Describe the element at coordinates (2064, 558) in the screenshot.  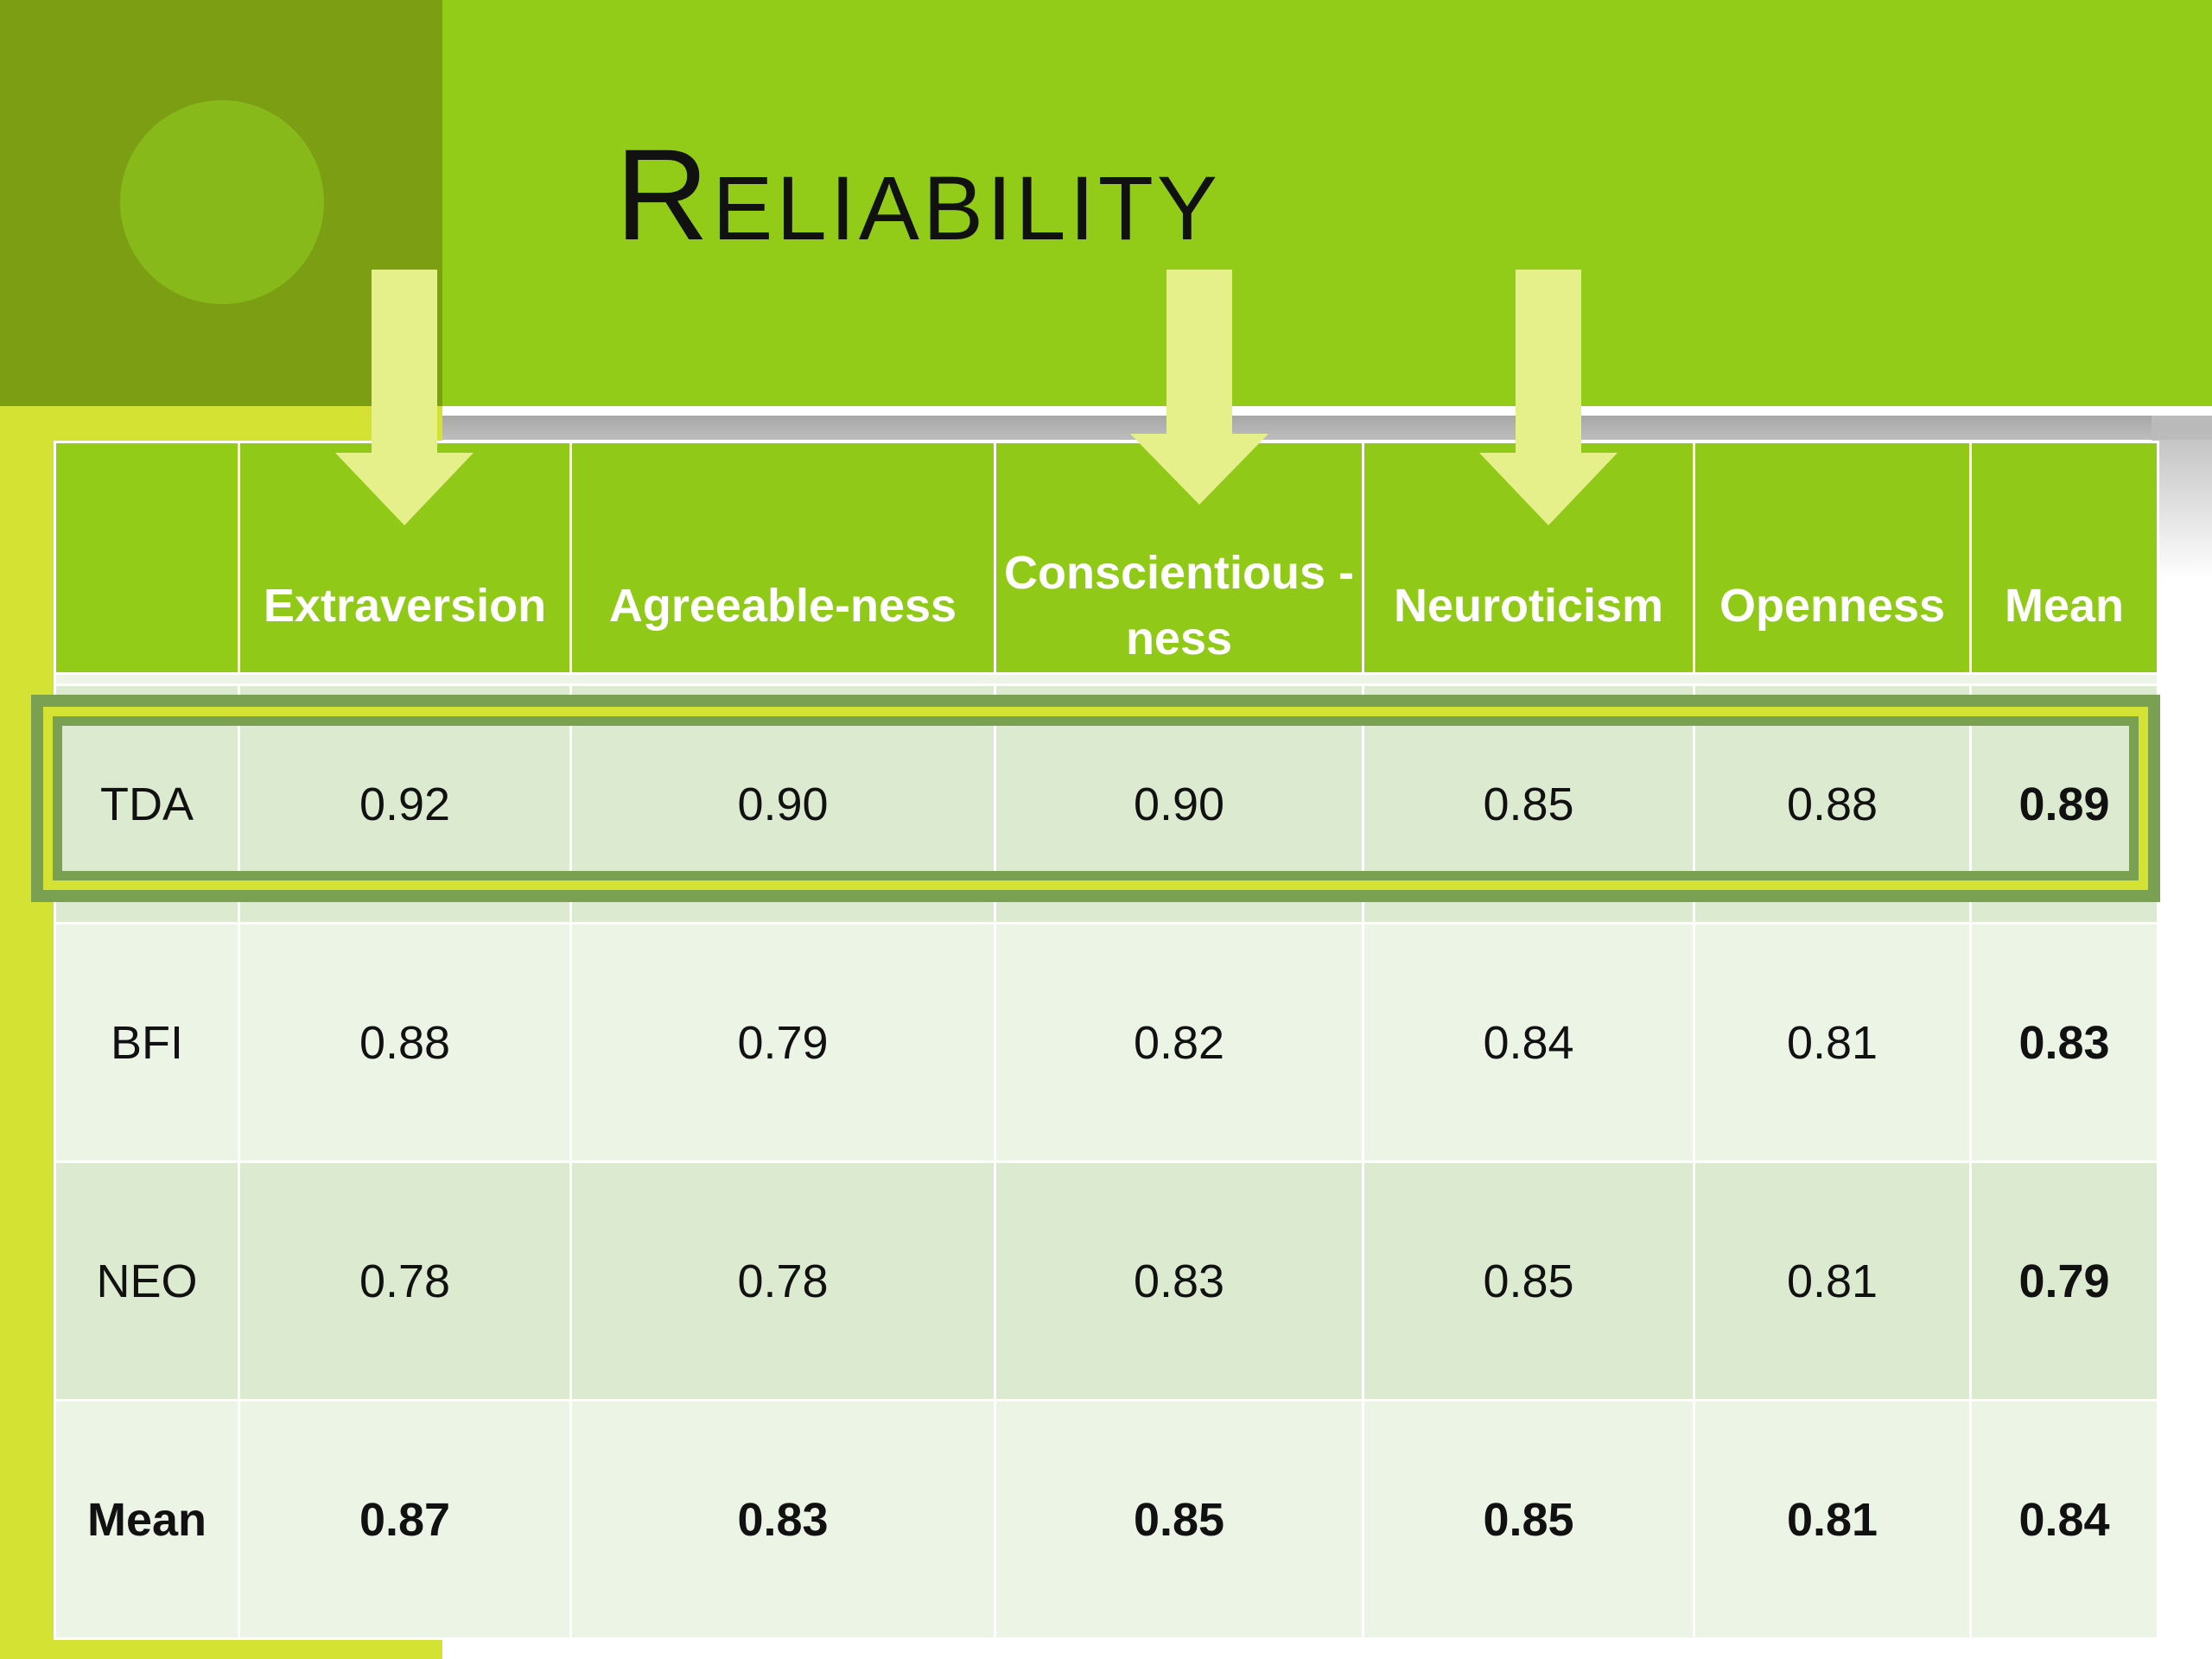
I see `header-cell-mean: Mean` at that location.